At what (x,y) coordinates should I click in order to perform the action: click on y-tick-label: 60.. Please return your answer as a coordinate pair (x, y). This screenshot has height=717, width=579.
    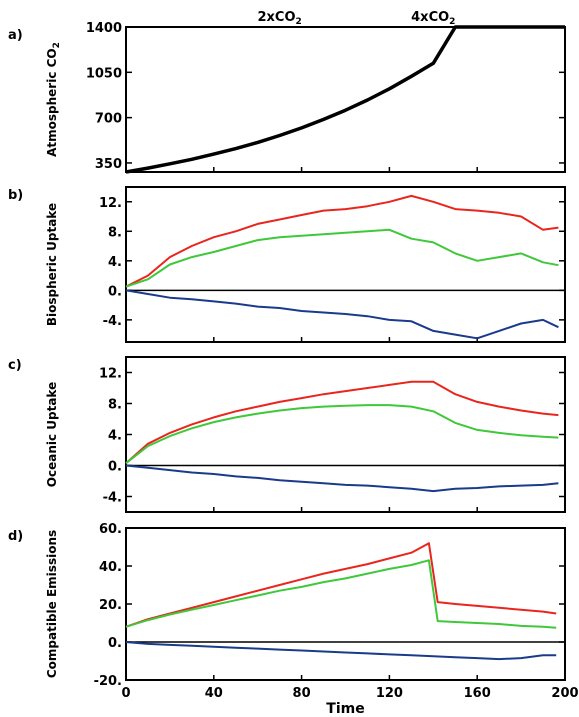
    Looking at the image, I should click on (110, 529).